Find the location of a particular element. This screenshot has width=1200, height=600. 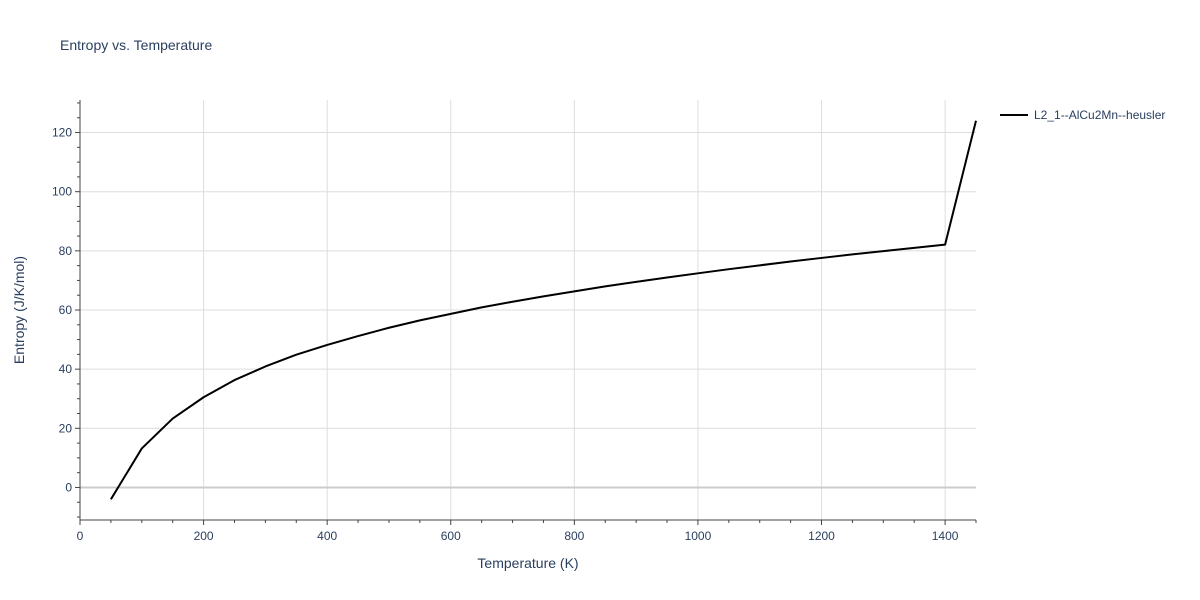

y-tick-label: 100 is located at coordinates (62, 192).